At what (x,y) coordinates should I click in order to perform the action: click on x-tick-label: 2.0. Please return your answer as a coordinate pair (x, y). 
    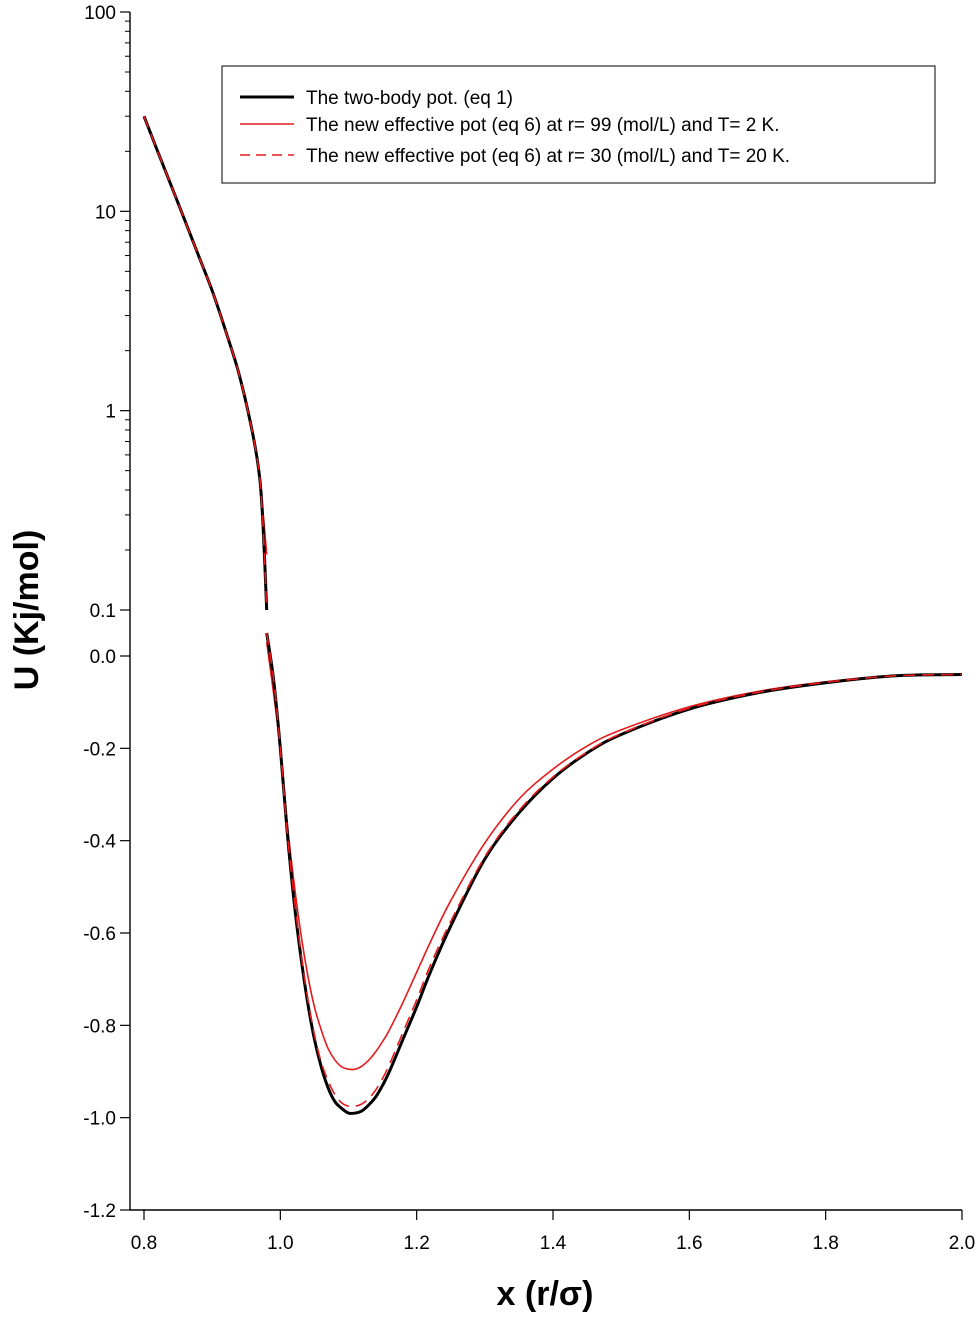
    Looking at the image, I should click on (962, 1243).